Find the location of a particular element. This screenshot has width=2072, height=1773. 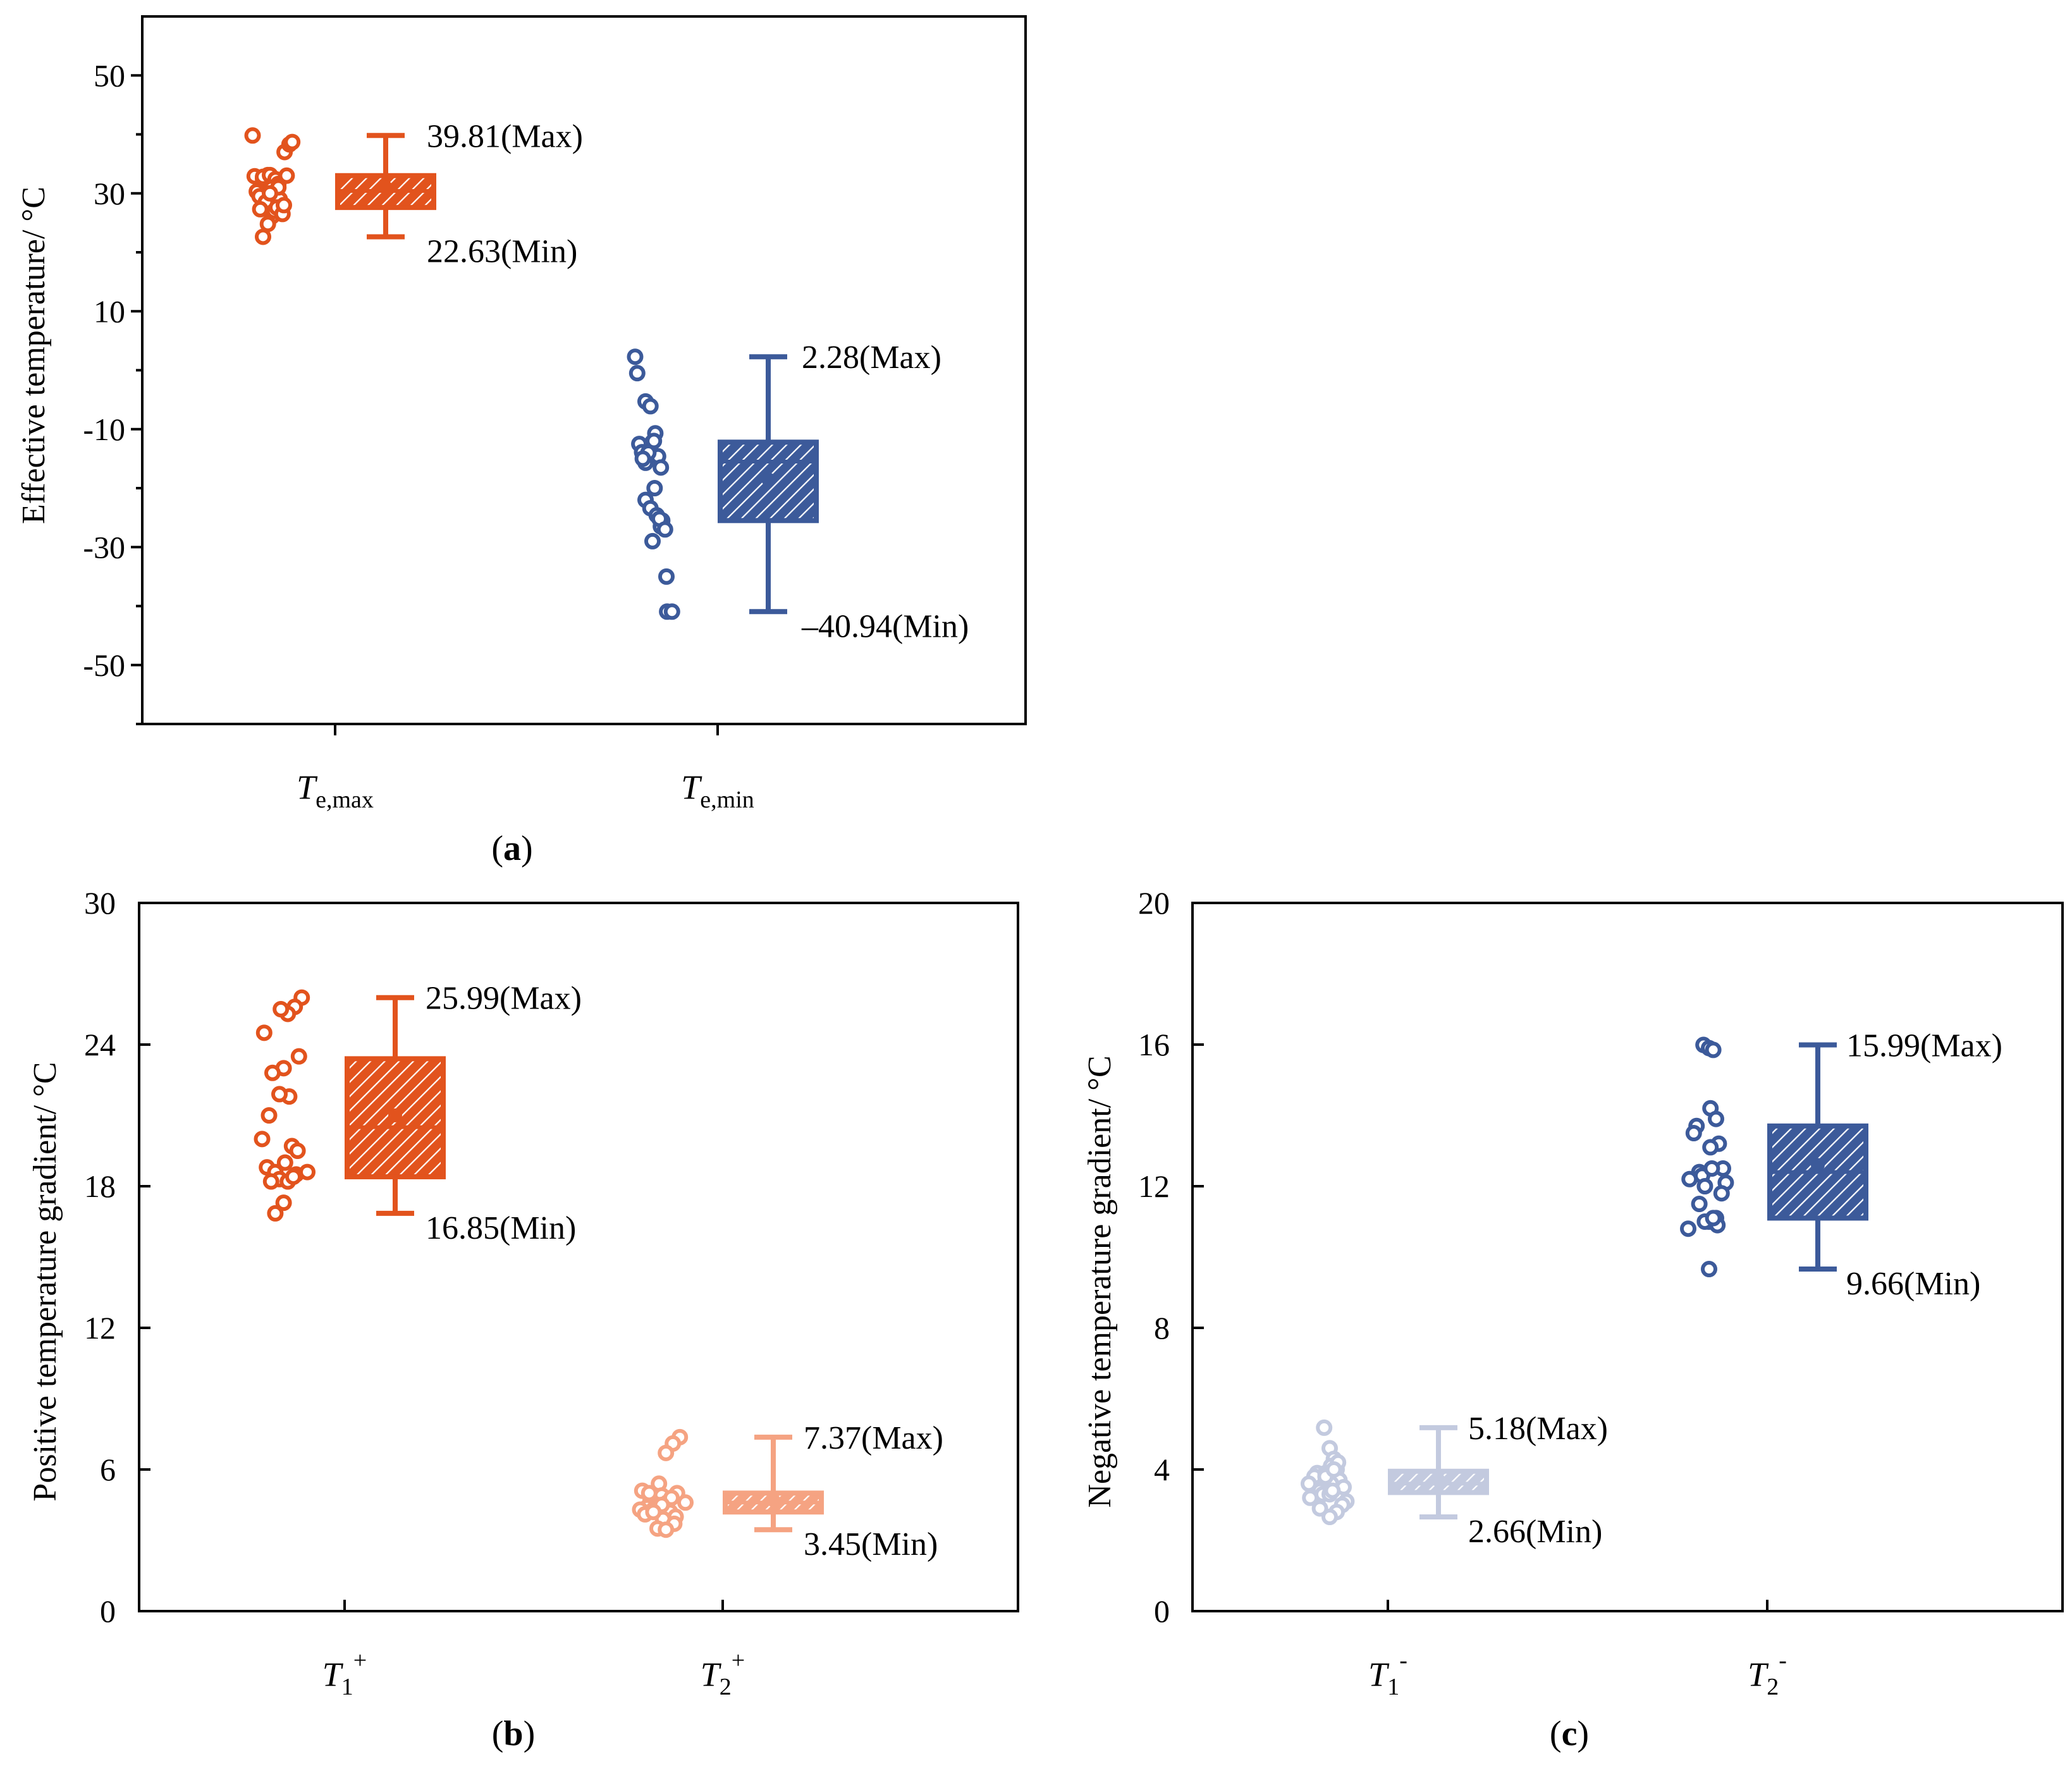

y-tick-label: 24 is located at coordinates (100, 1044).